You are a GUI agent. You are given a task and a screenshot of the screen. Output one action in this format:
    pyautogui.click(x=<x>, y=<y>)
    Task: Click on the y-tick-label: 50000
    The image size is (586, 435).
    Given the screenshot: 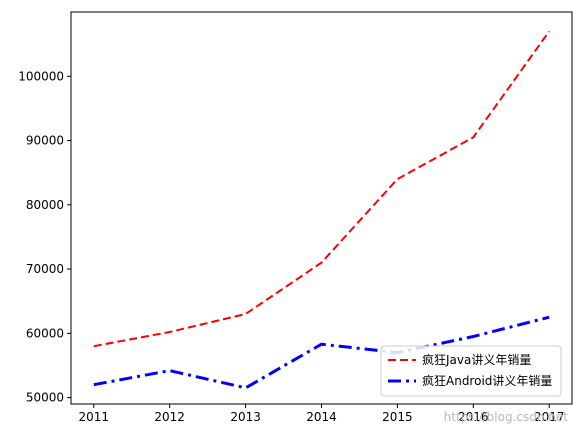 What is the action you would take?
    pyautogui.click(x=45, y=398)
    